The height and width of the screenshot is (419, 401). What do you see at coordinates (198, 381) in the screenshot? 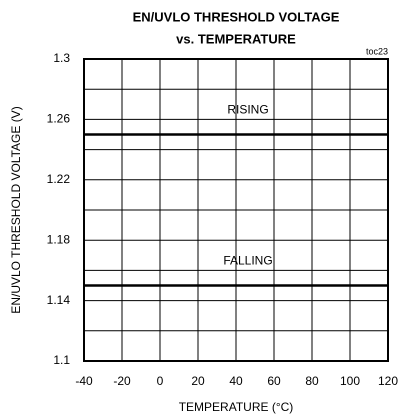
I see `x-tick-label: 20` at bounding box center [198, 381].